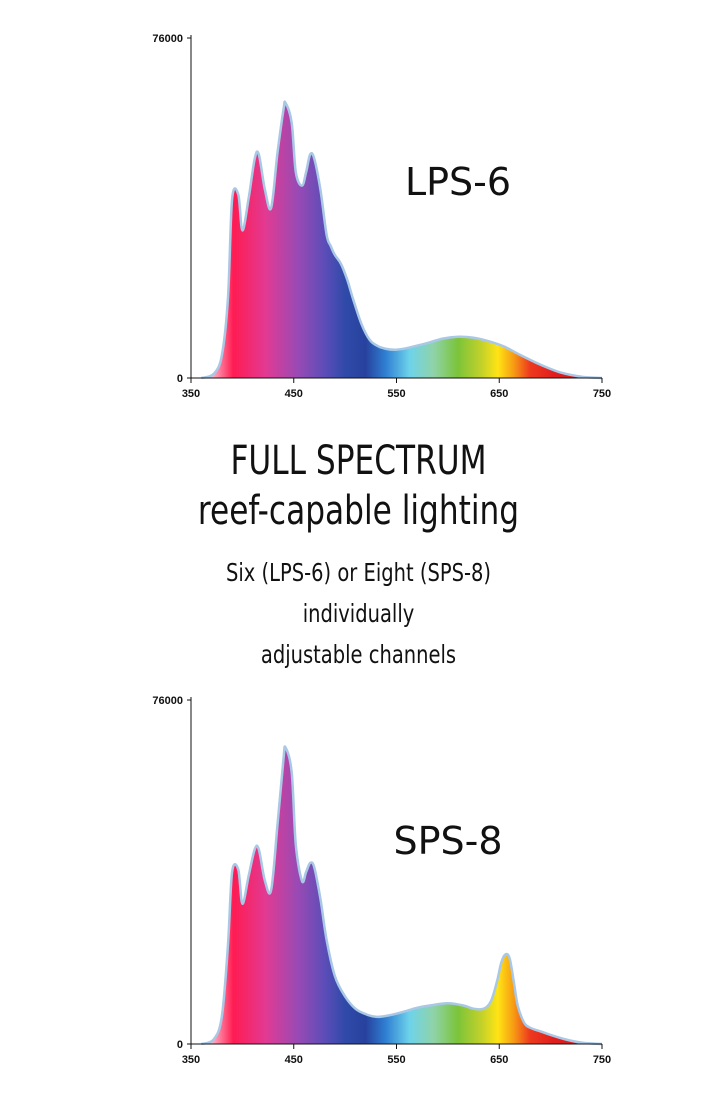 The height and width of the screenshot is (1109, 717). I want to click on subheadline-line-3: adjustable channels, so click(358, 654).